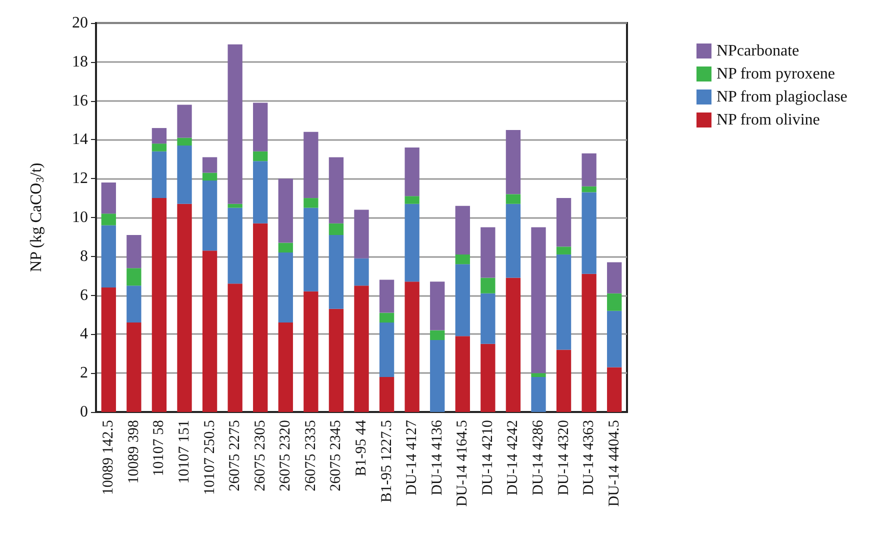 The height and width of the screenshot is (534, 871). I want to click on x-tick-label: DU-14 4404.5, so click(614, 463).